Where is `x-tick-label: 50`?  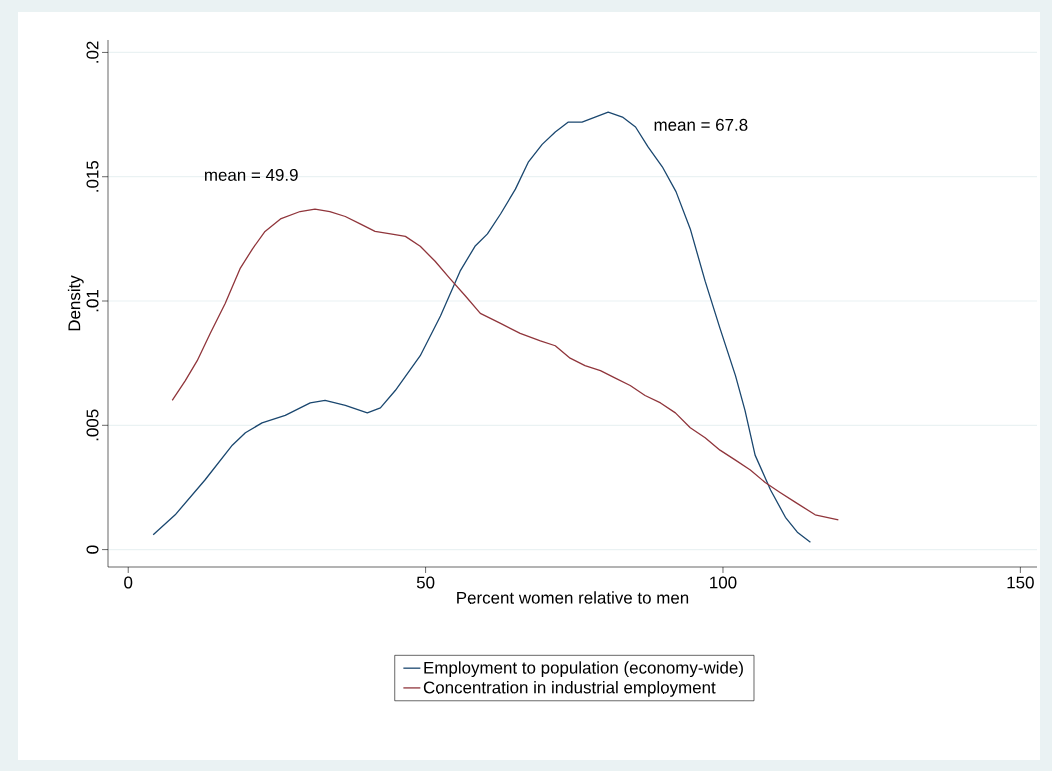 x-tick-label: 50 is located at coordinates (425, 582).